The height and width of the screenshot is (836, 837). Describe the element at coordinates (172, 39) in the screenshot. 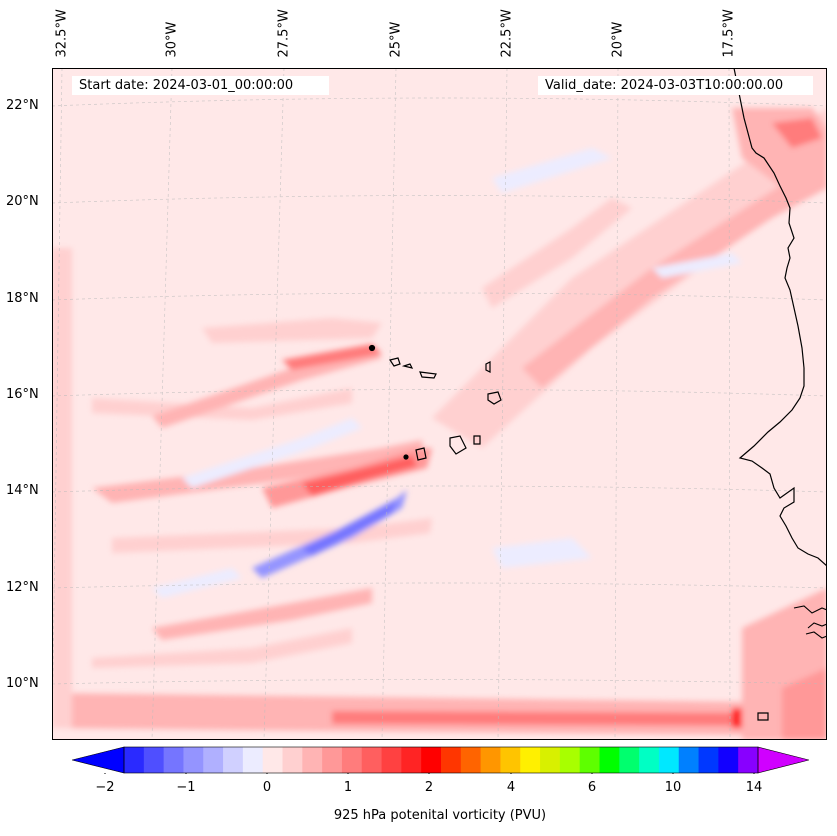

I see `lon-label: 30°W` at that location.